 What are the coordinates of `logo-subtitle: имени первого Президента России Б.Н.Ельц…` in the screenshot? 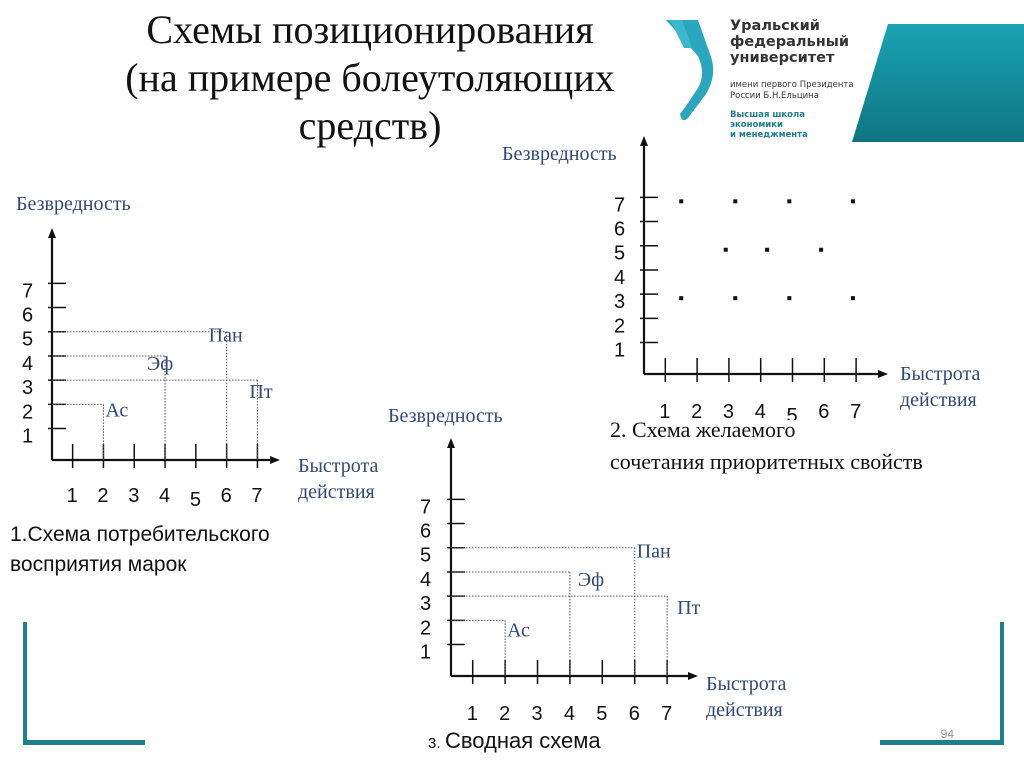 It's located at (792, 91).